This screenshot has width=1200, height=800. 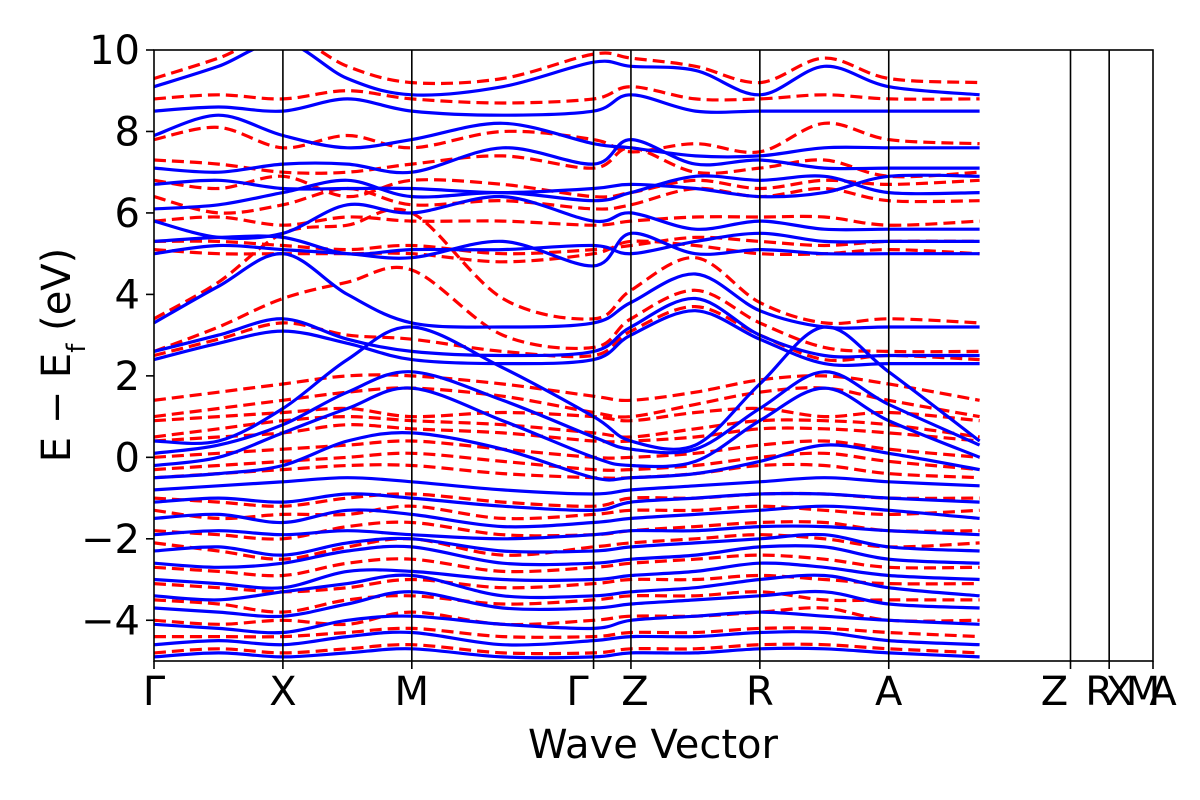 I want to click on y-tick-label: −4, so click(x=110, y=621).